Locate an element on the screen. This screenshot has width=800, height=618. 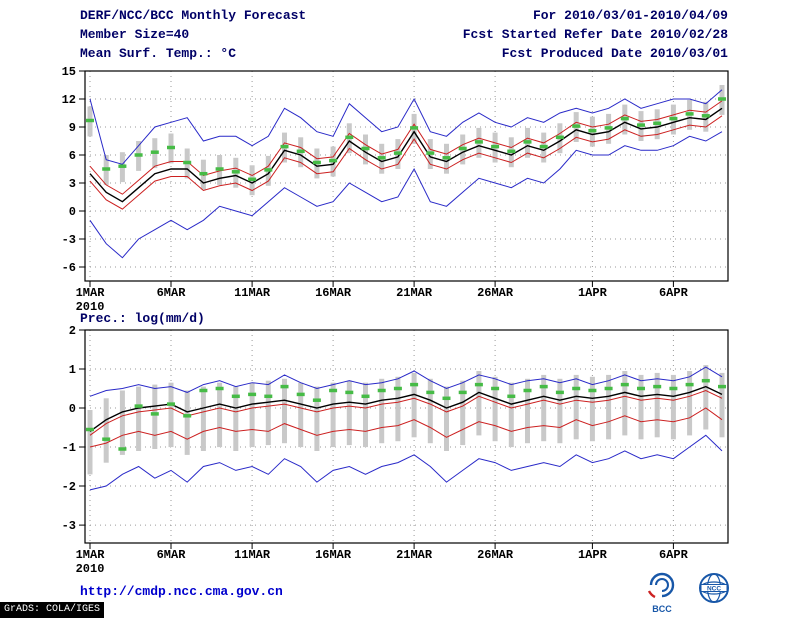
svg-text: NCC is located at coordinates (714, 589).